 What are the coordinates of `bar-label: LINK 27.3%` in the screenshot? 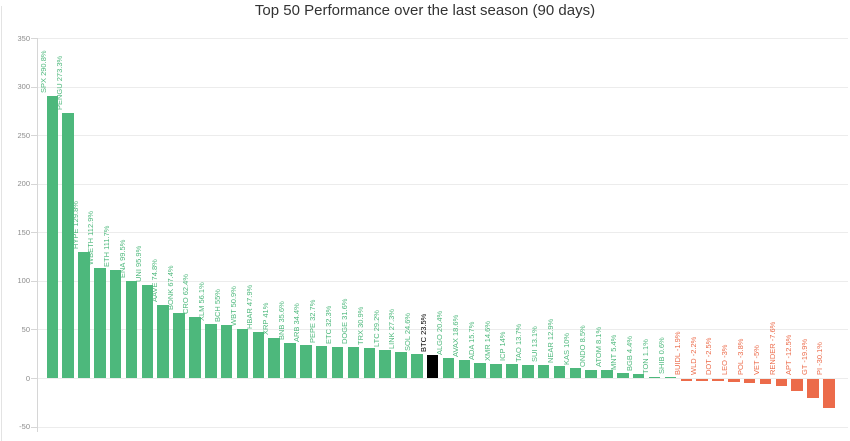 It's located at (392, 328).